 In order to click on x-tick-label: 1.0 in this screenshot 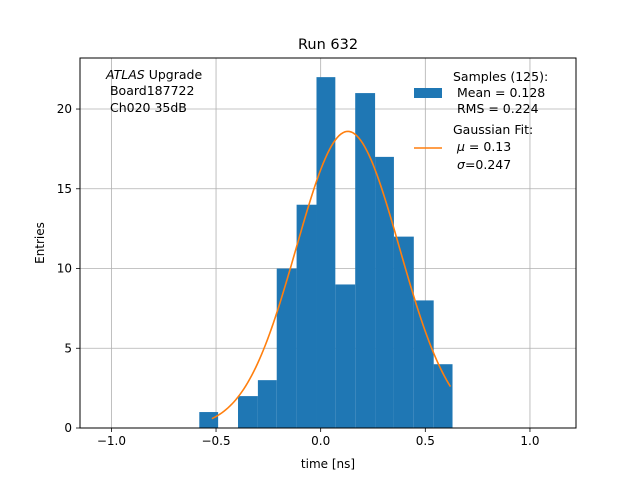, I will do `click(529, 441)`.